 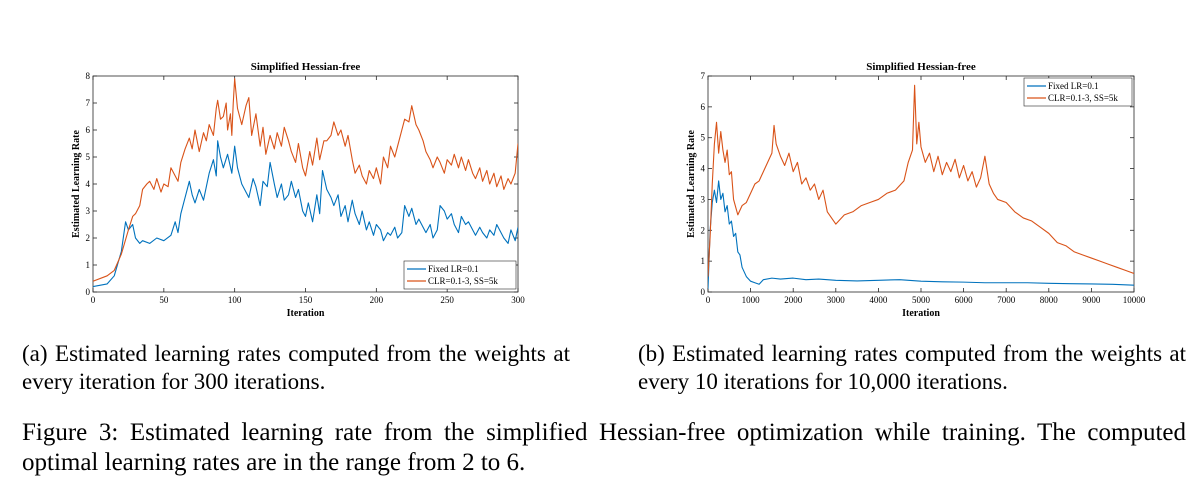 What do you see at coordinates (1006, 300) in the screenshot?
I see `x-tick-label: 7000` at bounding box center [1006, 300].